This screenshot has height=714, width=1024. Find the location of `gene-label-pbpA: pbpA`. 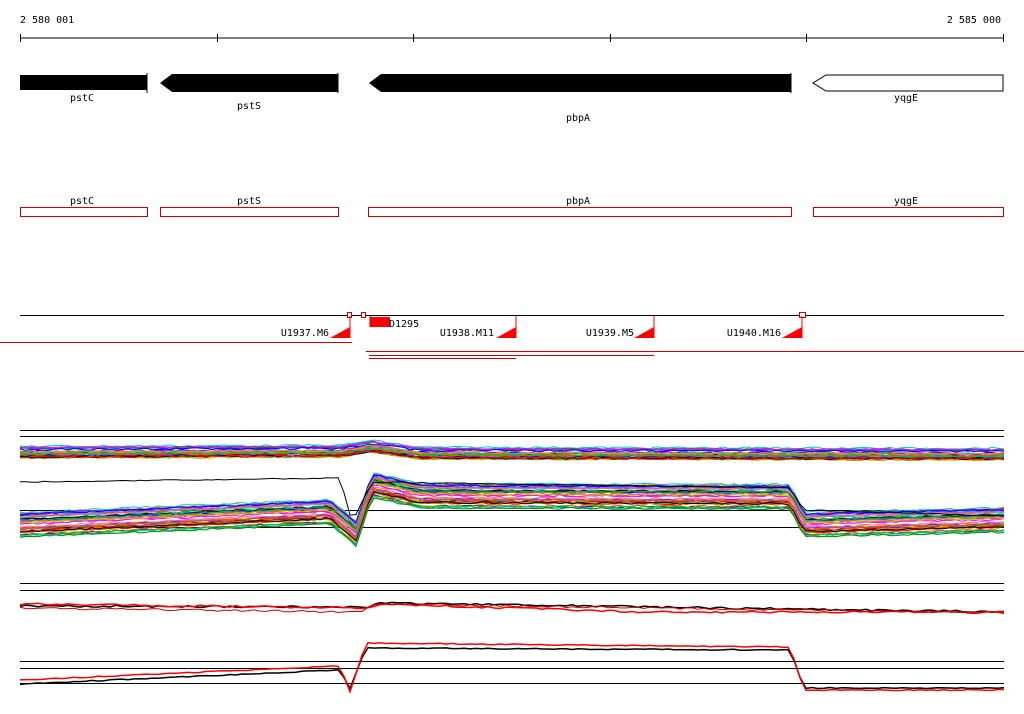

gene-label-pbpA: pbpA is located at coordinates (578, 118).